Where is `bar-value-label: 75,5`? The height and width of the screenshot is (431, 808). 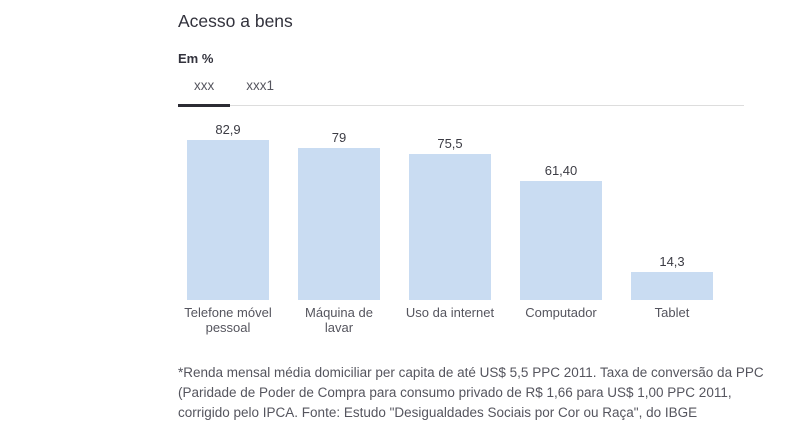 bar-value-label: 75,5 is located at coordinates (450, 143).